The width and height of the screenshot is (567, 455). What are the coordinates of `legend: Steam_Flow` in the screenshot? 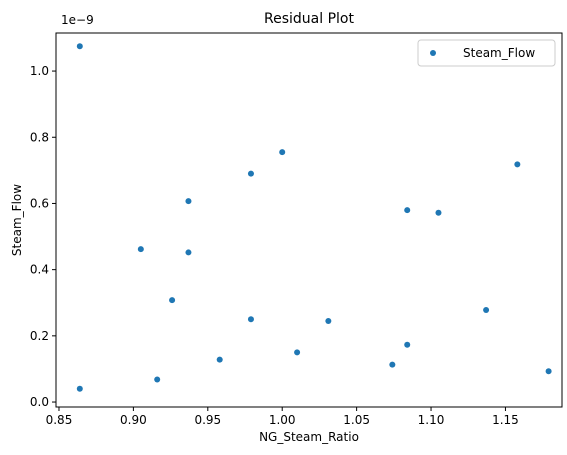 It's located at (486, 53).